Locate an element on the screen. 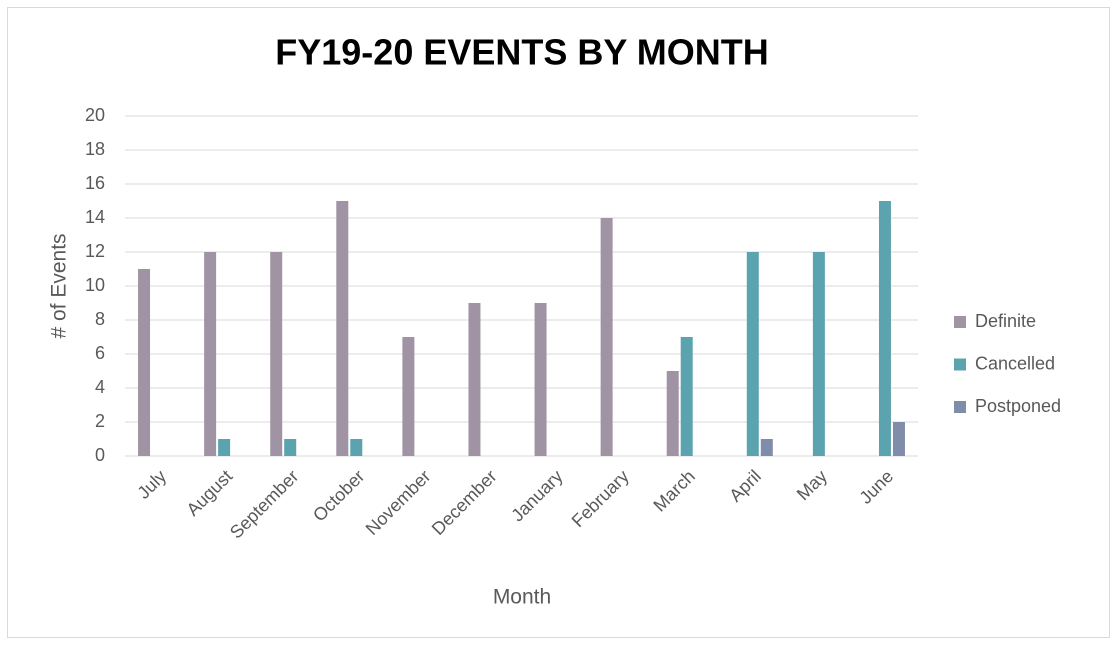  y-tick-label: 12 is located at coordinates (95, 251).